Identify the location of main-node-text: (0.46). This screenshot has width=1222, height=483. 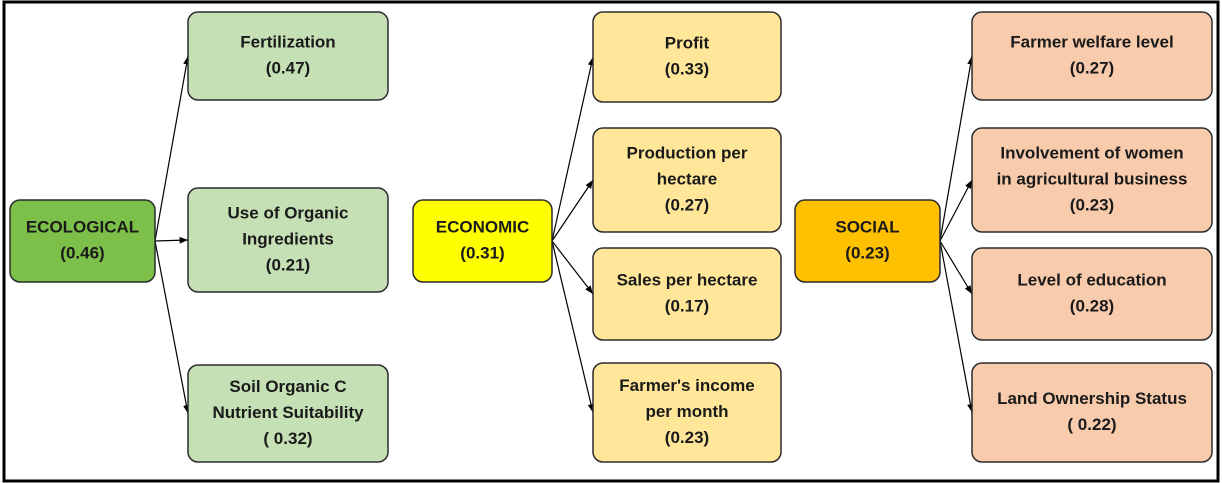
(82, 252).